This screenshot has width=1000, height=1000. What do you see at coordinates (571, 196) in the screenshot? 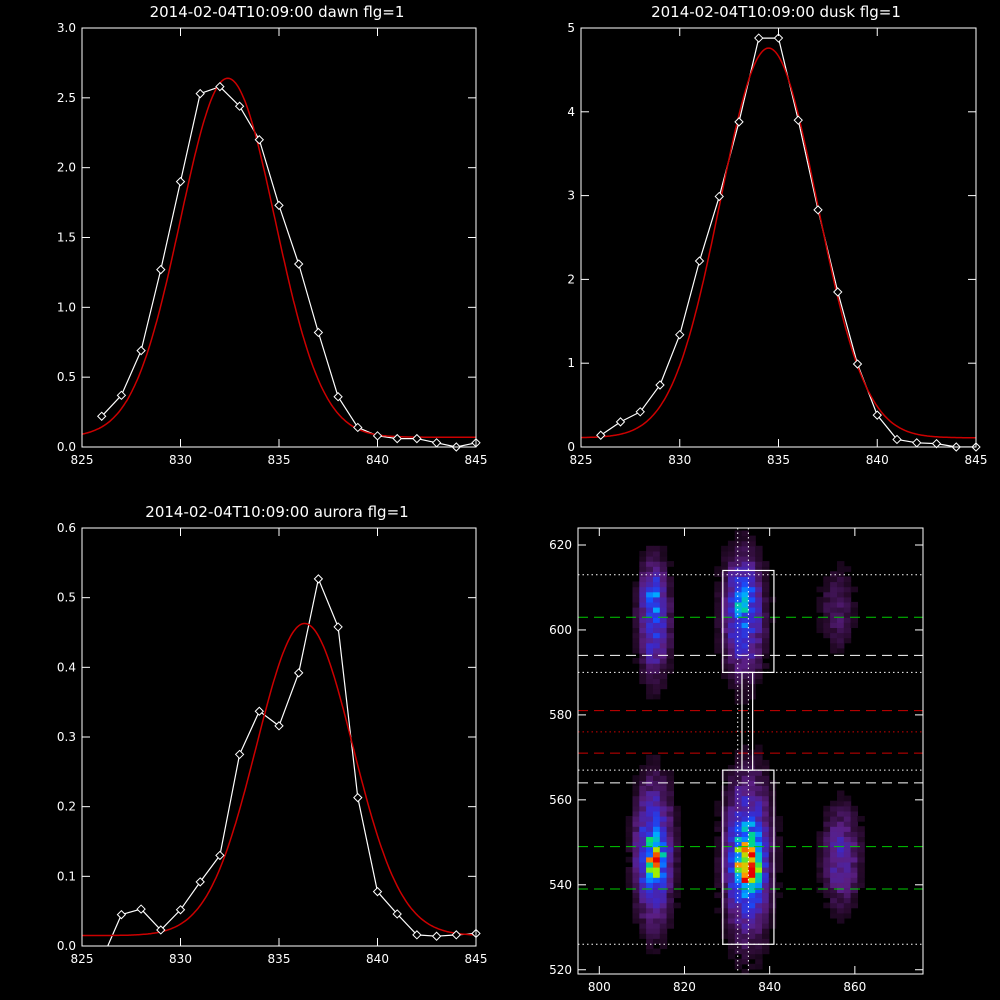
I see `dusk-y-tick-label: 3` at bounding box center [571, 196].